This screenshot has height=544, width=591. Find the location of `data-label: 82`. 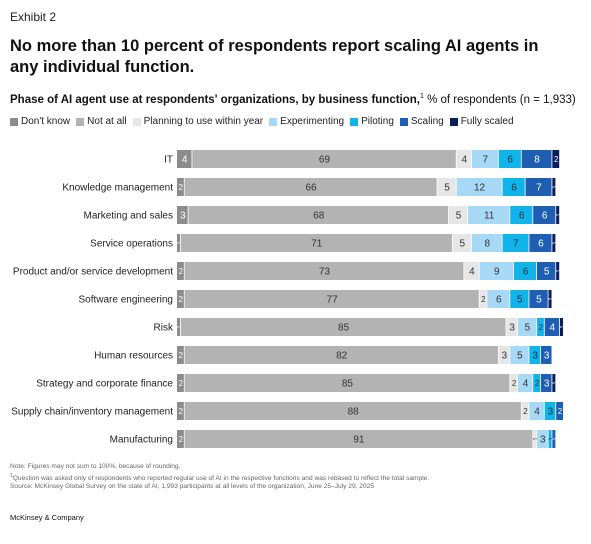

data-label: 82 is located at coordinates (342, 356).